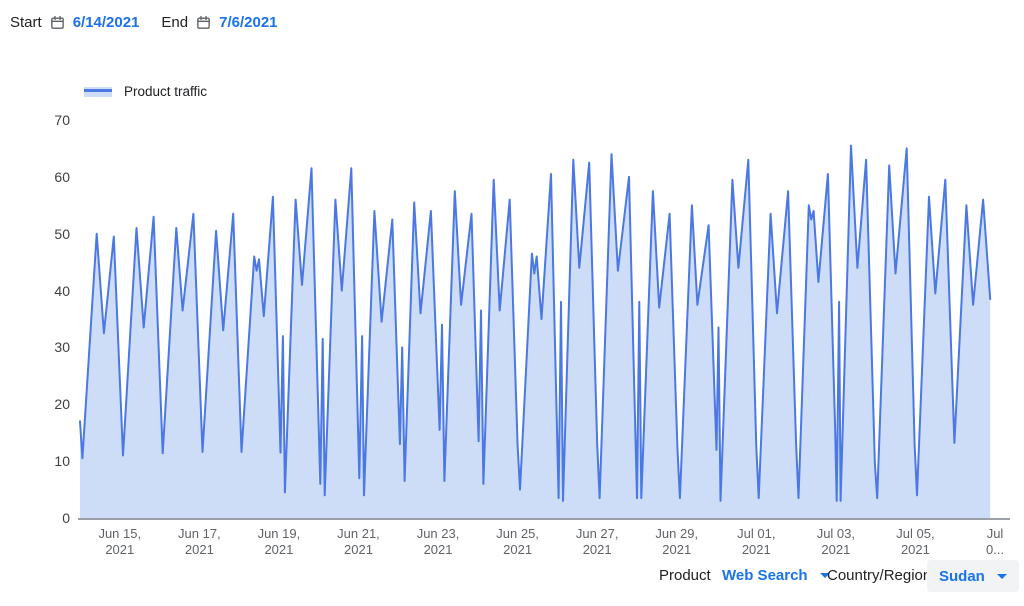  What do you see at coordinates (358, 541) in the screenshot?
I see `x-axis-label: Jun 21, 2021` at bounding box center [358, 541].